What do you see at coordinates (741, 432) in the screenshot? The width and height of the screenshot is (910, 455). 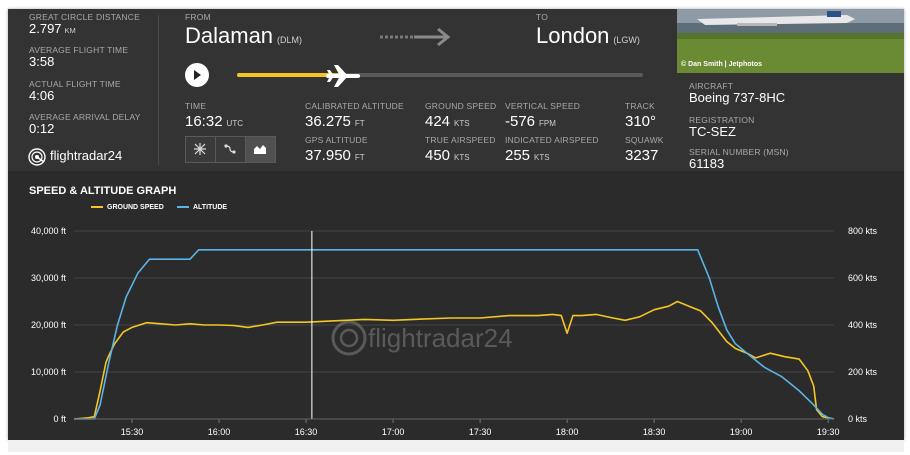 I see `x-tick-label: 19:00` at bounding box center [741, 432].